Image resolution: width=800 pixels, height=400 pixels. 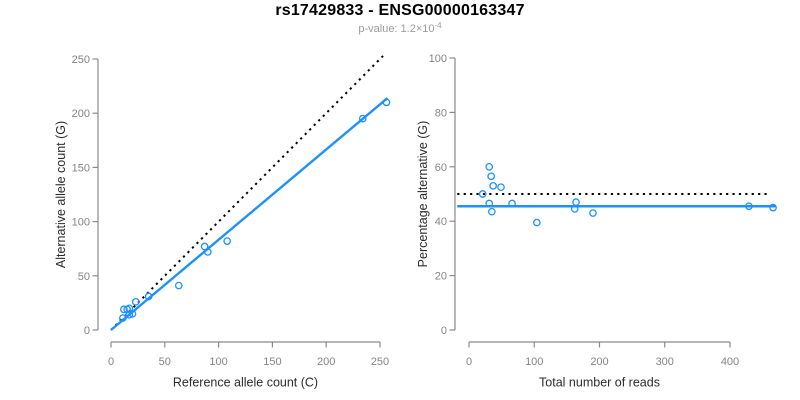 I want to click on figure-title: rs17429833 - ENSG00000163347, so click(x=400, y=10).